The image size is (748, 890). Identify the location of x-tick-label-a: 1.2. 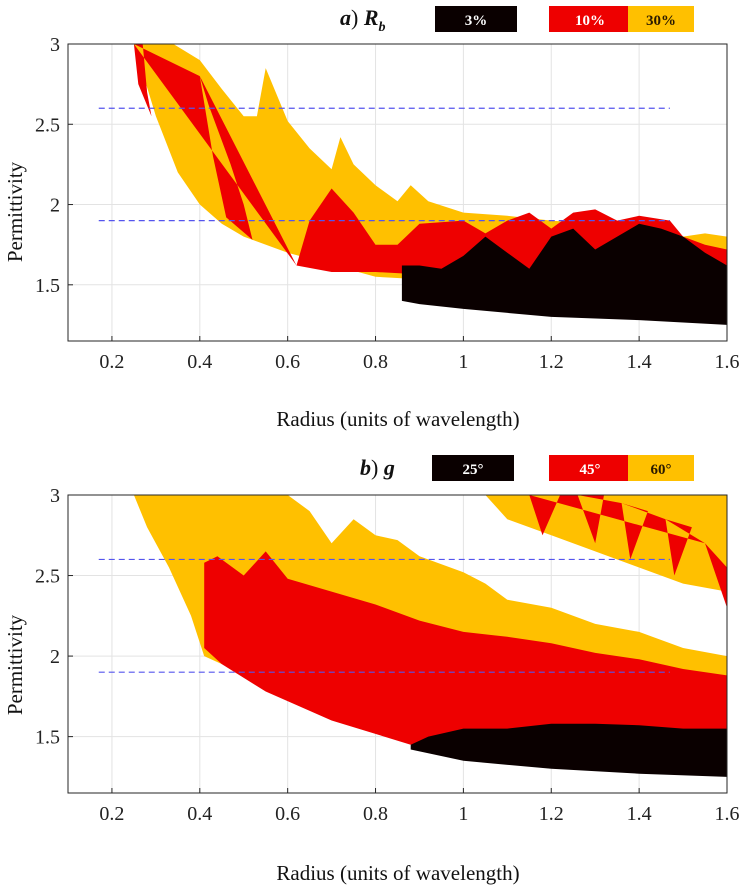
(551, 362).